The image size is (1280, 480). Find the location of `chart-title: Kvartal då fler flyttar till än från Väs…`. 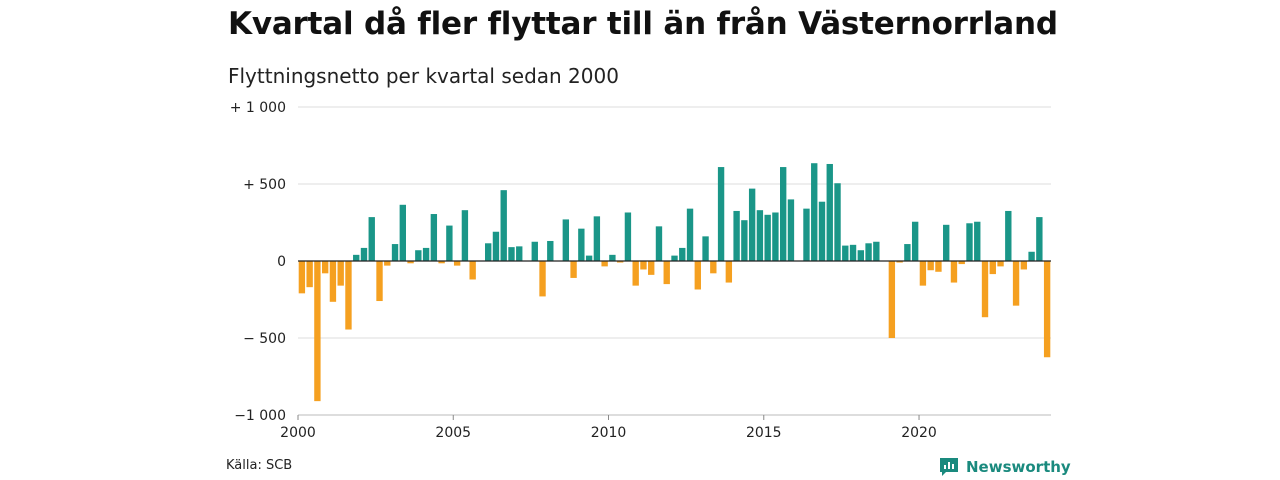

chart-title: Kvartal då fler flyttar till än från Väs… is located at coordinates (643, 24).